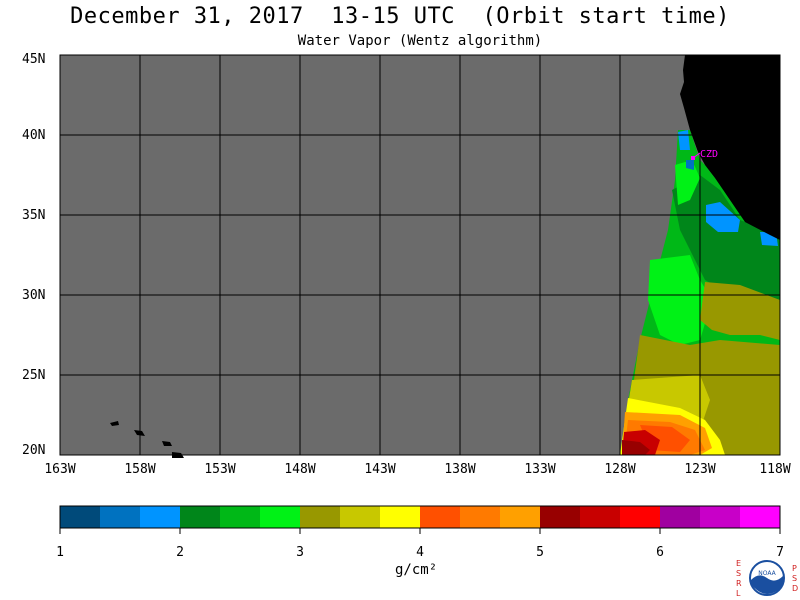 The height and width of the screenshot is (600, 800). I want to click on swath-dark-red, so click(636, 447).